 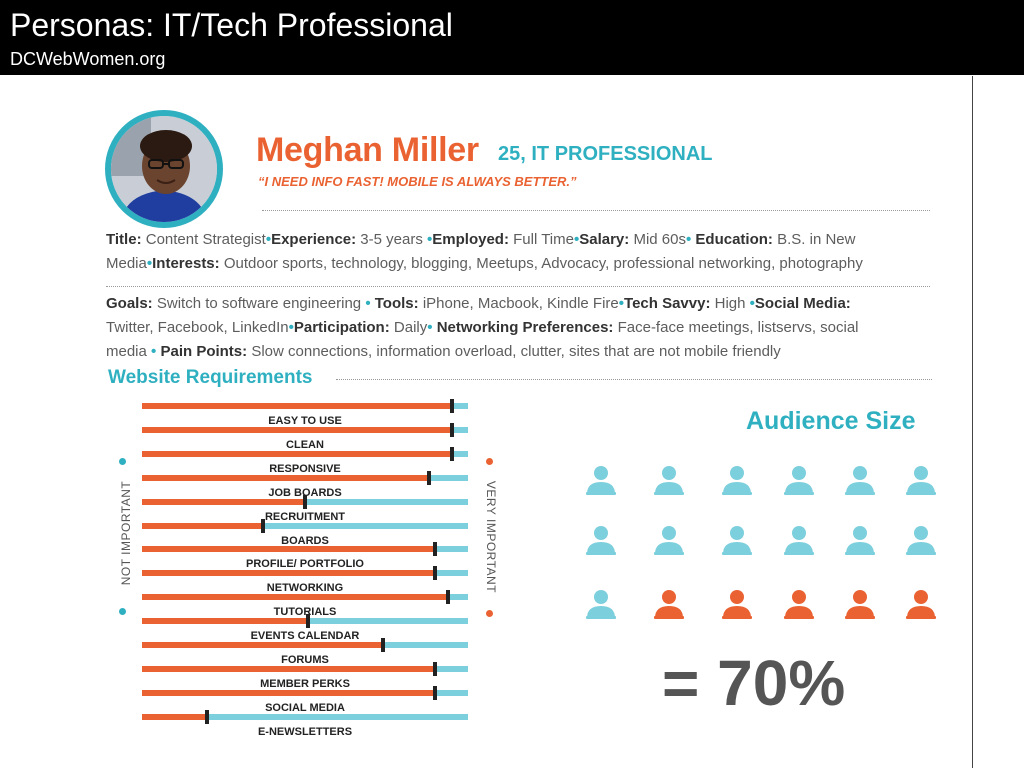 I want to click on axis-not-important: NOT IMPORTANT, so click(x=125, y=536).